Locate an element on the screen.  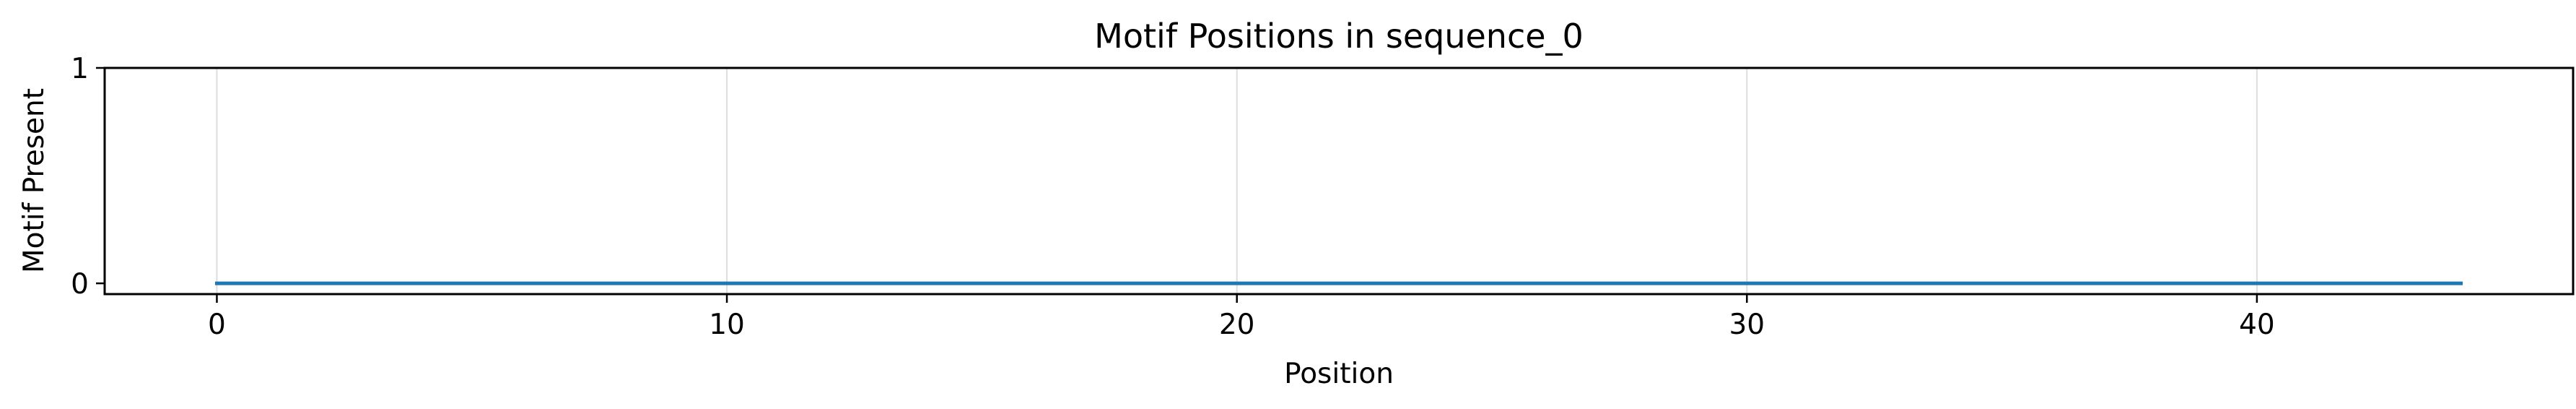
x-tick-label: 20 is located at coordinates (1237, 325).